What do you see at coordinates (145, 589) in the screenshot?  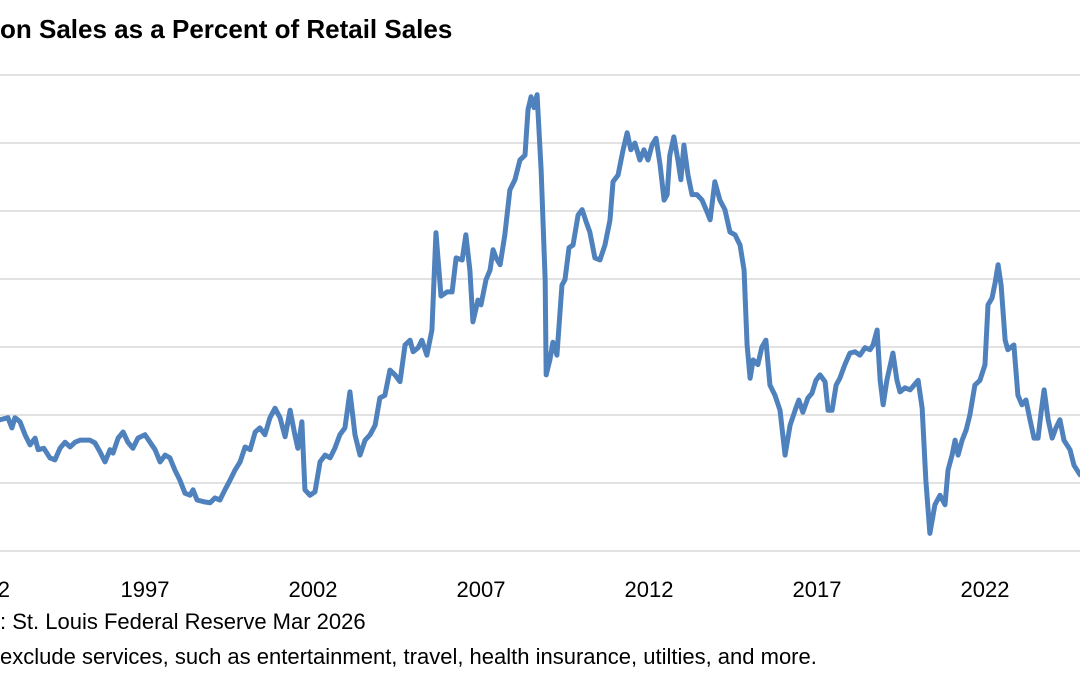 I see `x-tick-label: 1997` at bounding box center [145, 589].